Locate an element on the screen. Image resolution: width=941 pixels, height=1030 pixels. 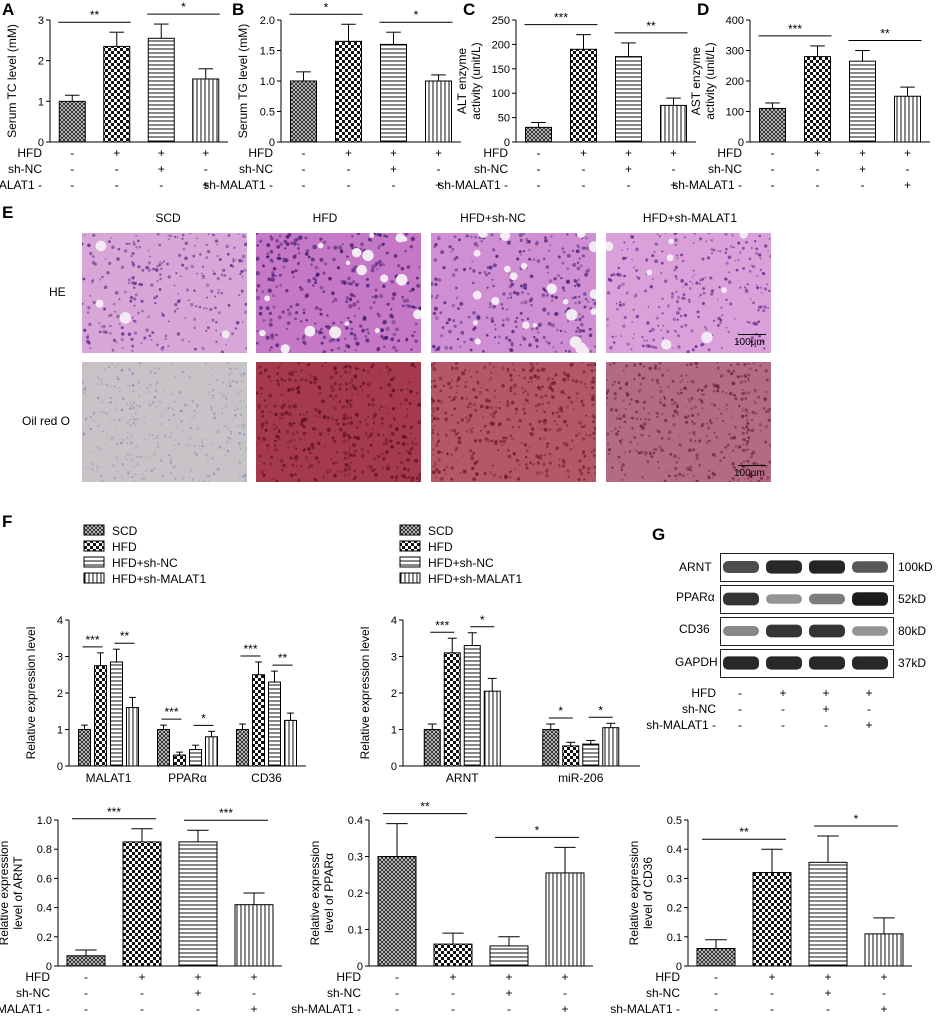
wb-condition-sign: - is located at coordinates (740, 725).